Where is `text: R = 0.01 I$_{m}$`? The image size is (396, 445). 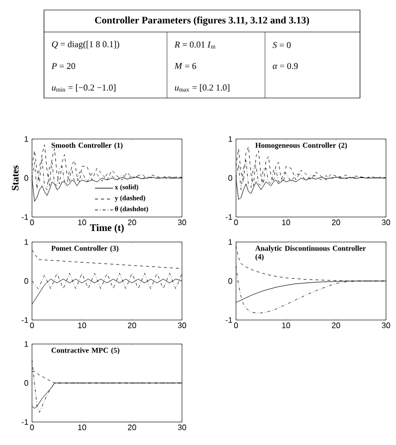 text: R = 0.01 I$_{m}$ is located at coordinates (195, 45).